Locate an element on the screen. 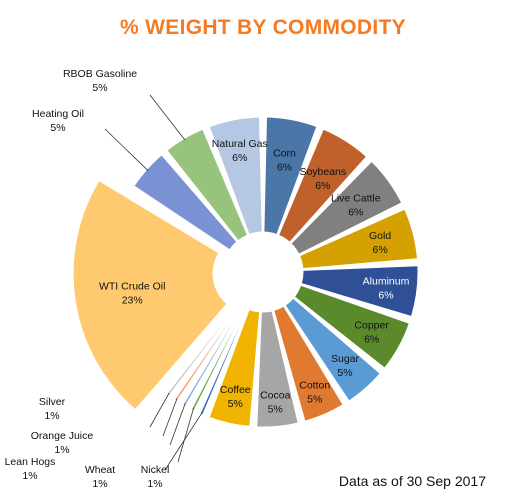 Image resolution: width=526 pixels, height=501 pixels. slice-live-cattle is located at coordinates (346, 207).